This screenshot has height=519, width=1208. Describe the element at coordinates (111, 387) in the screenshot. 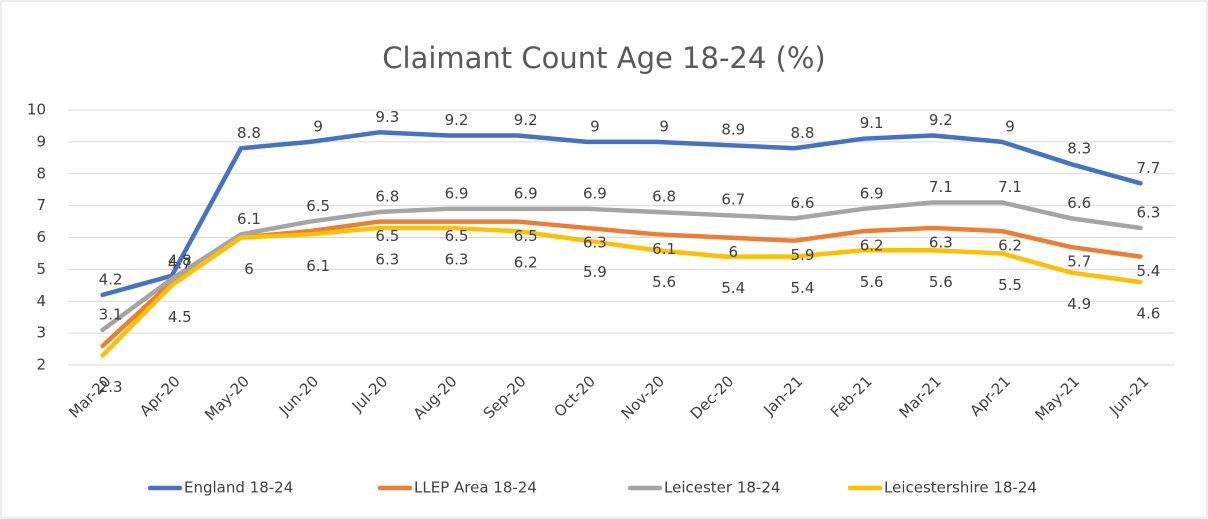

I see `data-label: 2.3` at that location.